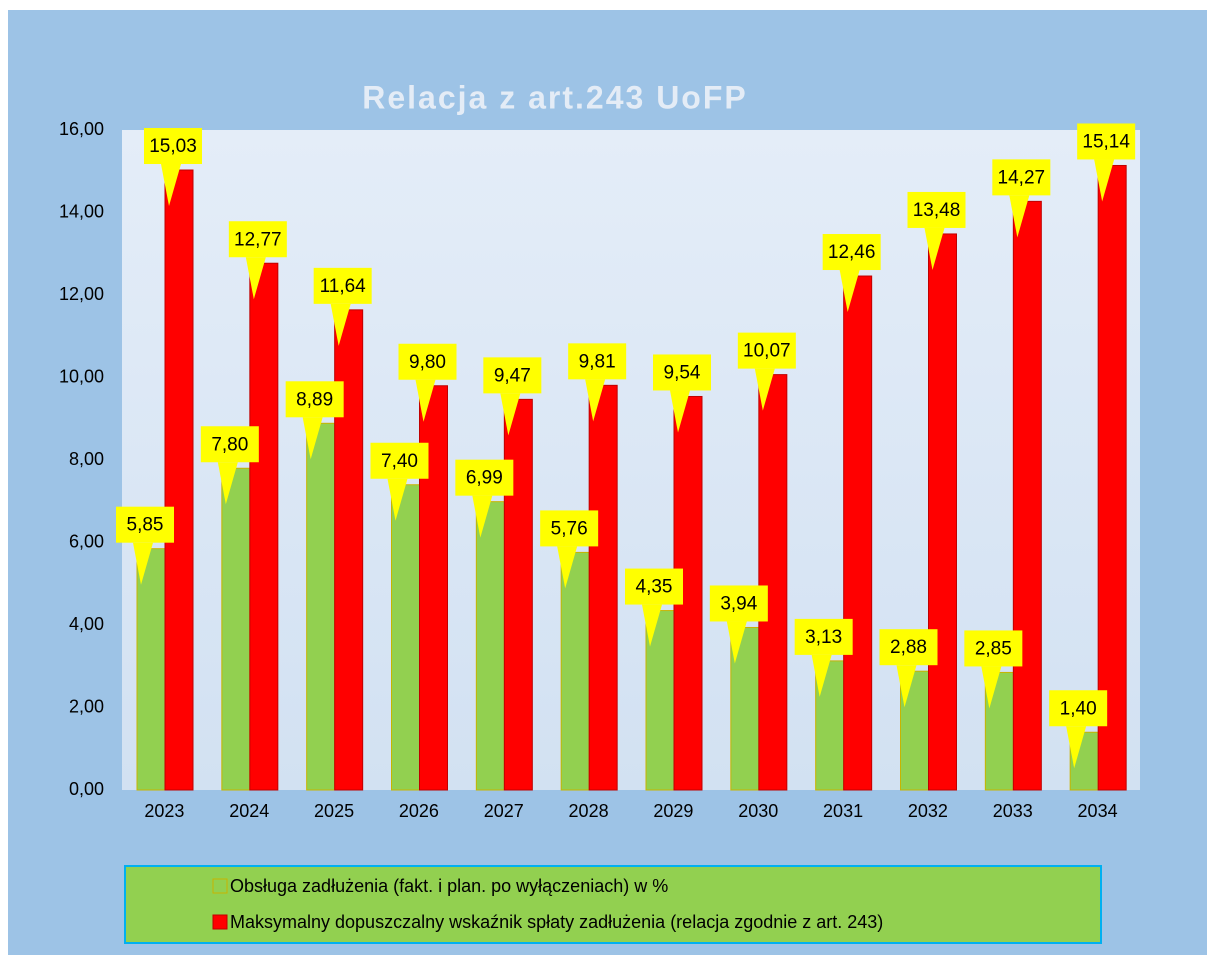 The image size is (1215, 966). I want to click on y-tick-label: 6,00, so click(86, 541).